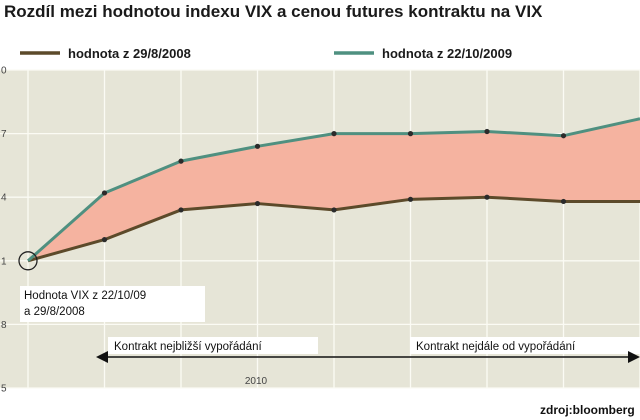 The image size is (640, 420). Describe the element at coordinates (256, 381) in the screenshot. I see `x-tick-label-2010: 2010` at that location.